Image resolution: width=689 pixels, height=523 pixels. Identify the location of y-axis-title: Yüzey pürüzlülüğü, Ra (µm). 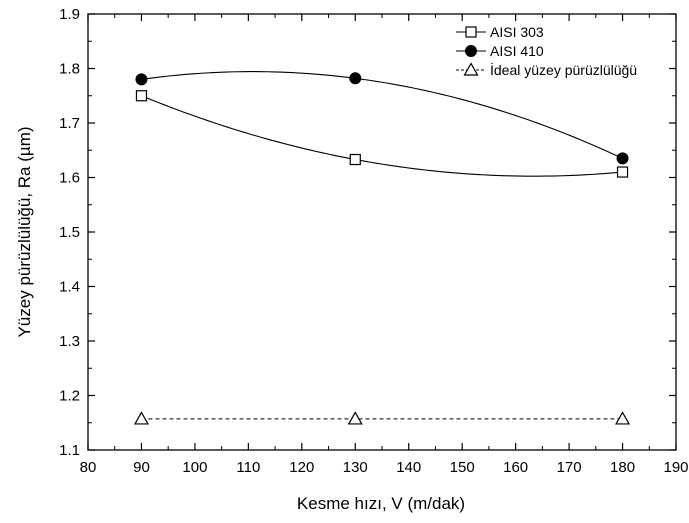
(24, 231).